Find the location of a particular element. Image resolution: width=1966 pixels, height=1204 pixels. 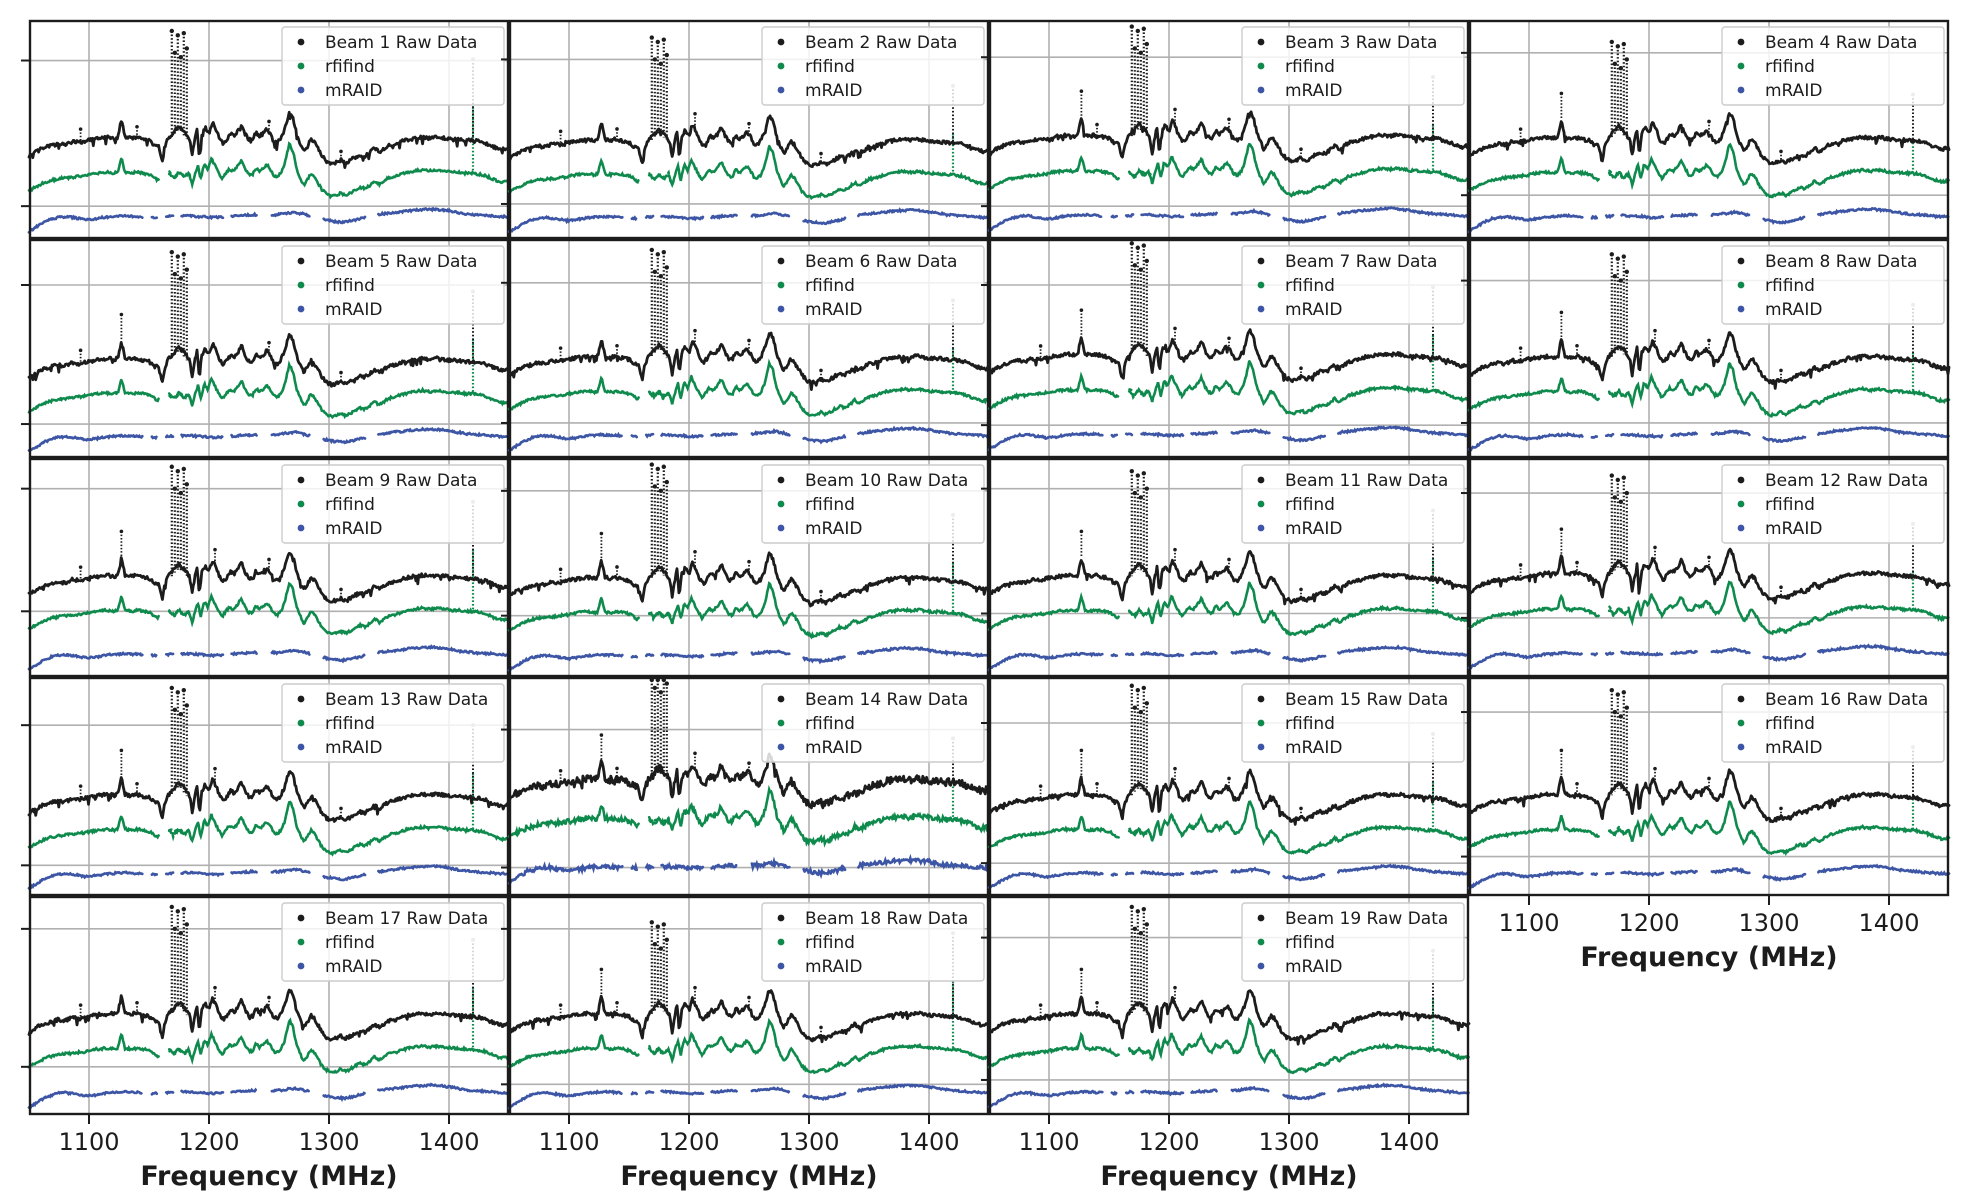

legend: Beam 17 Raw Data rfifind mRAID is located at coordinates (393, 942).